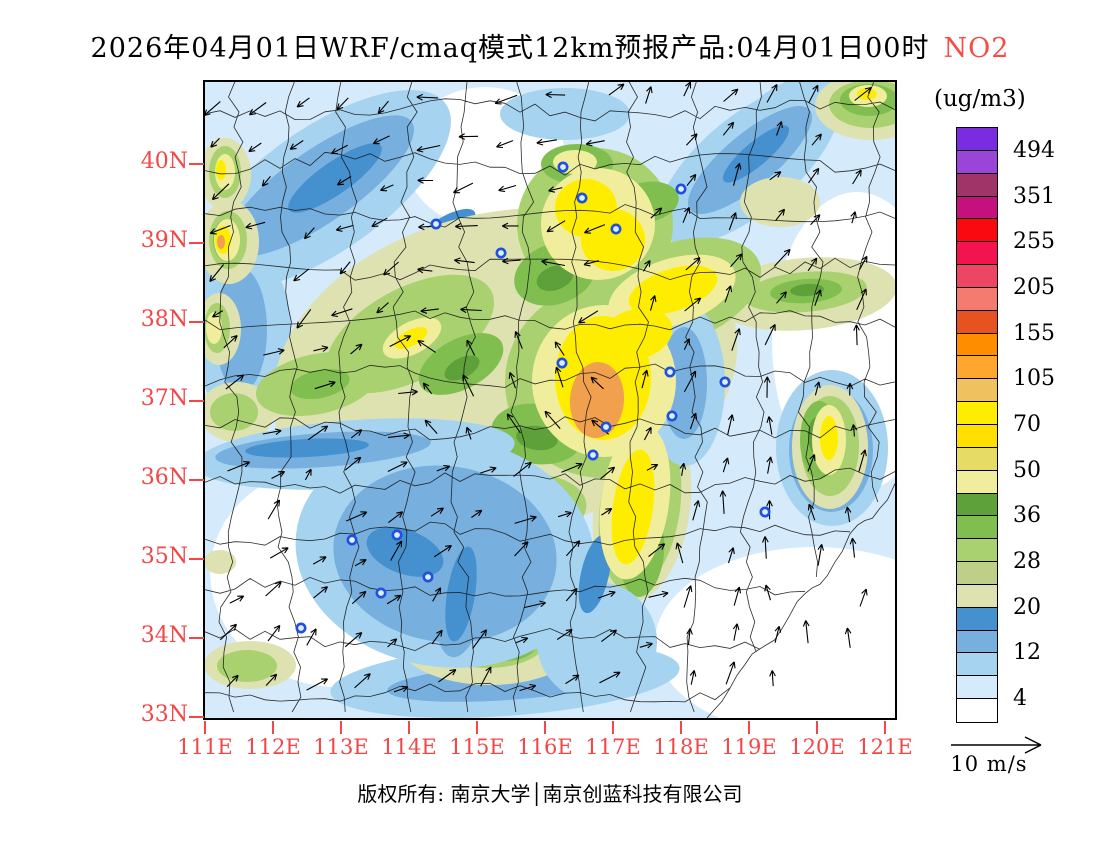 The height and width of the screenshot is (850, 1100). Describe the element at coordinates (885, 747) in the screenshot. I see `lon-tick-label: 121E` at that location.